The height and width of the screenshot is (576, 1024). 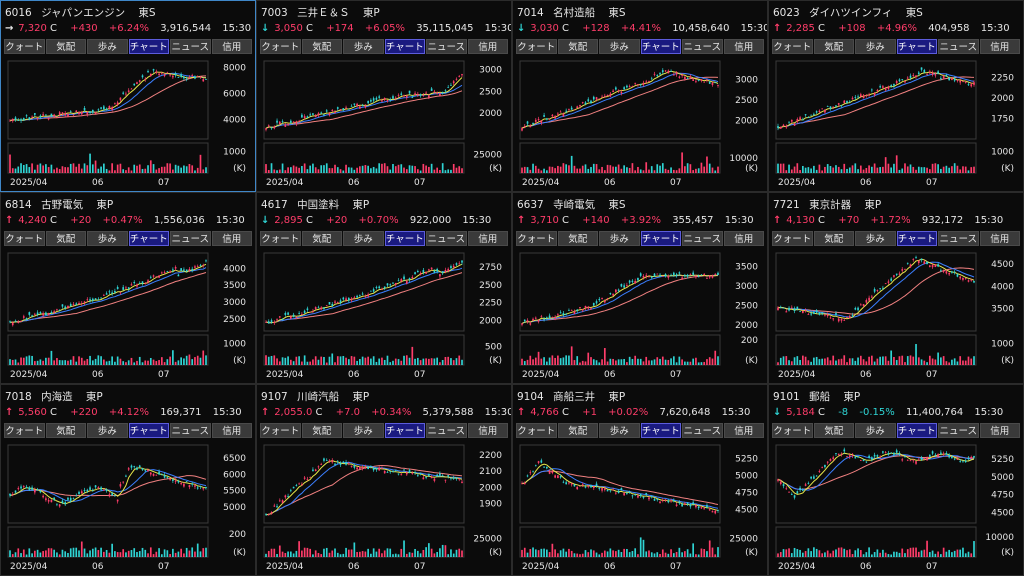 What do you see at coordinates (896, 122) in the screenshot?
I see `chart-area: 2250 2000 1750 1000 (K) 2025/04 06 07` at bounding box center [896, 122].